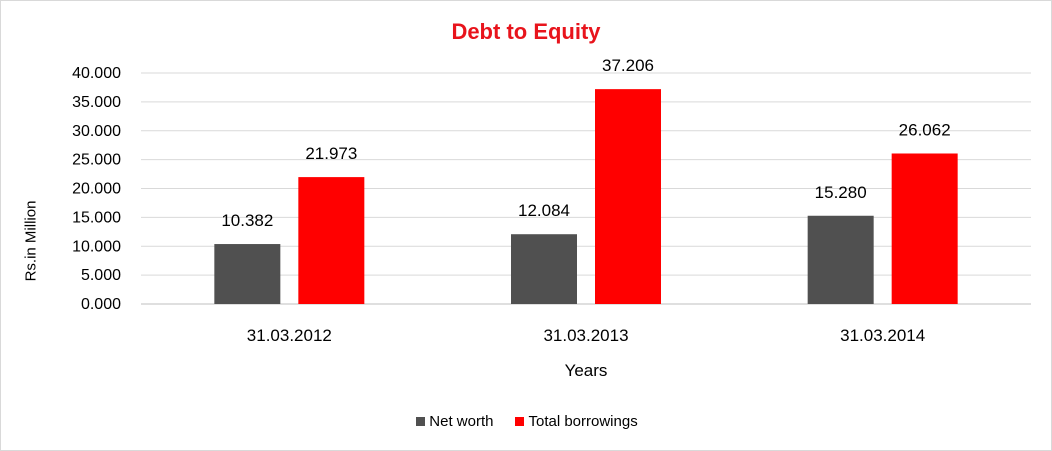  I want to click on y-tick-label: 40.000, so click(96, 73).